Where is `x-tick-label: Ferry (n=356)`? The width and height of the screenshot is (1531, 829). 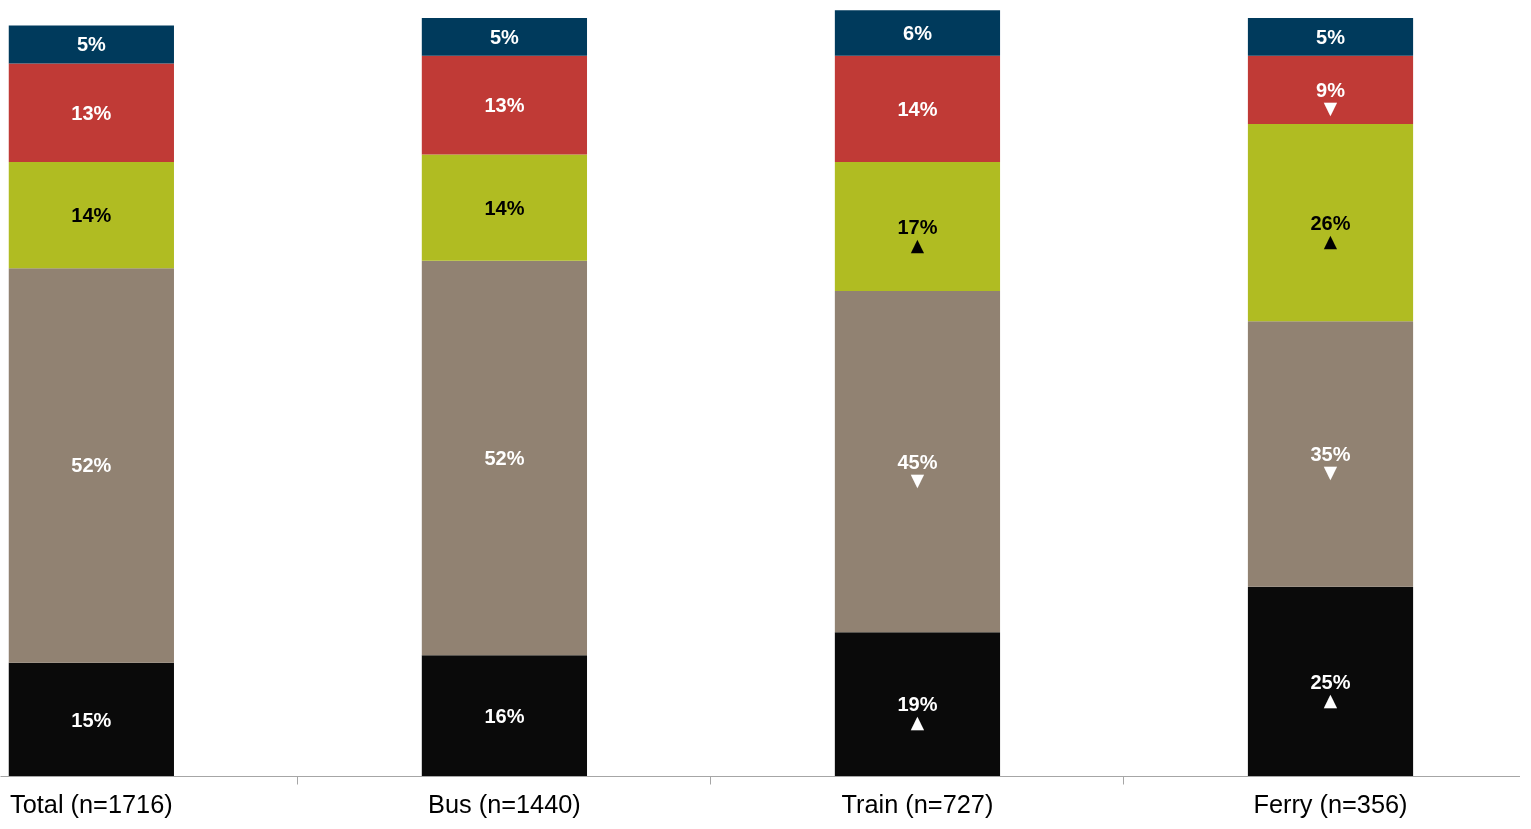
x-tick-label: Ferry (n=356) is located at coordinates (1330, 803).